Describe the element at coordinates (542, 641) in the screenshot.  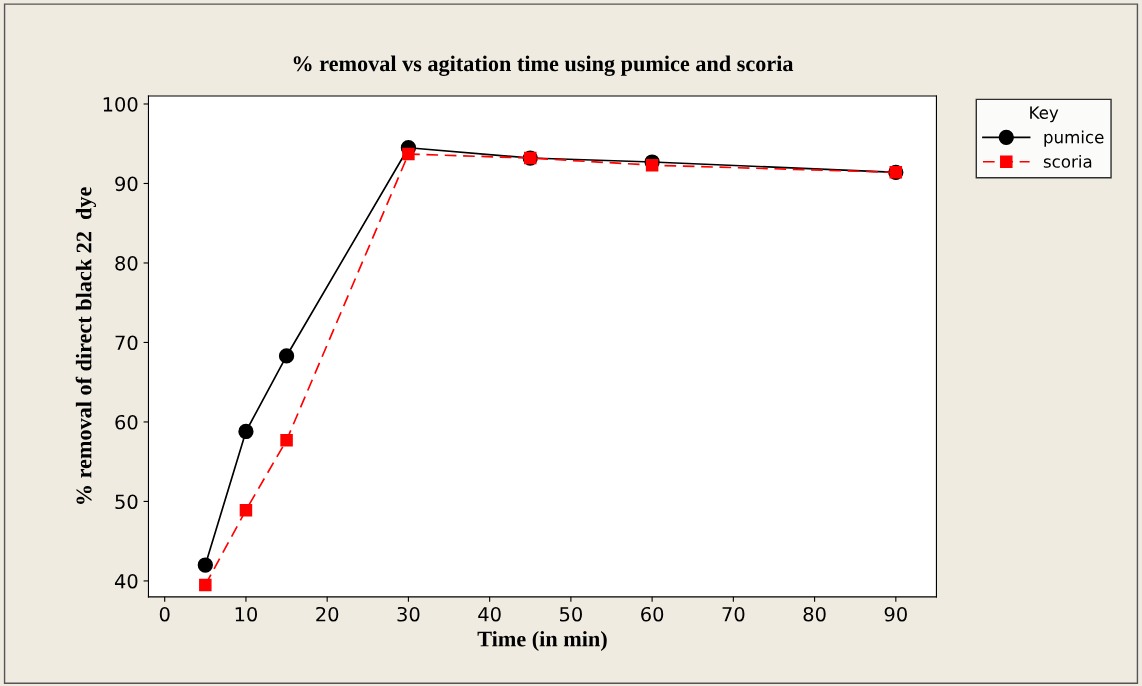
I see `x-axis-title: Time (in min)` at that location.